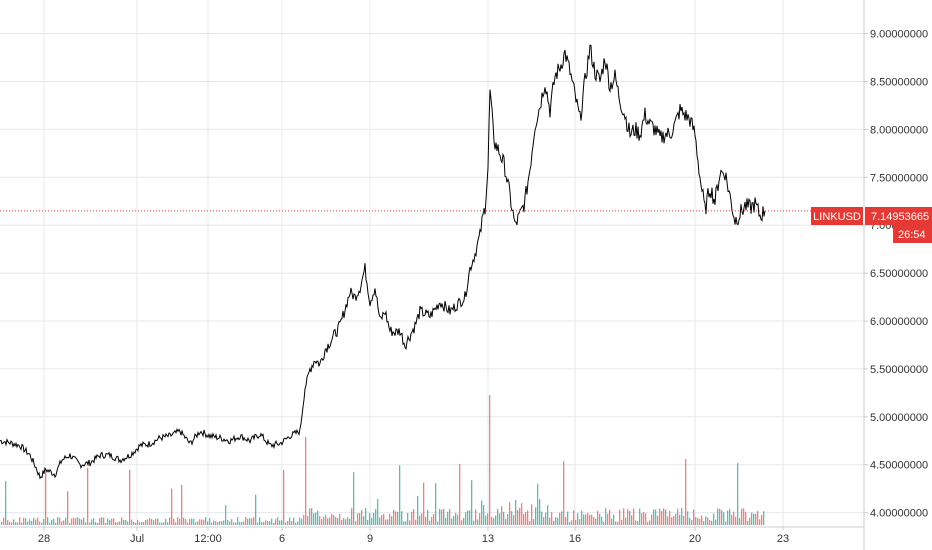  What do you see at coordinates (912, 234) in the screenshot?
I see `countdown-badge: 26:54` at bounding box center [912, 234].